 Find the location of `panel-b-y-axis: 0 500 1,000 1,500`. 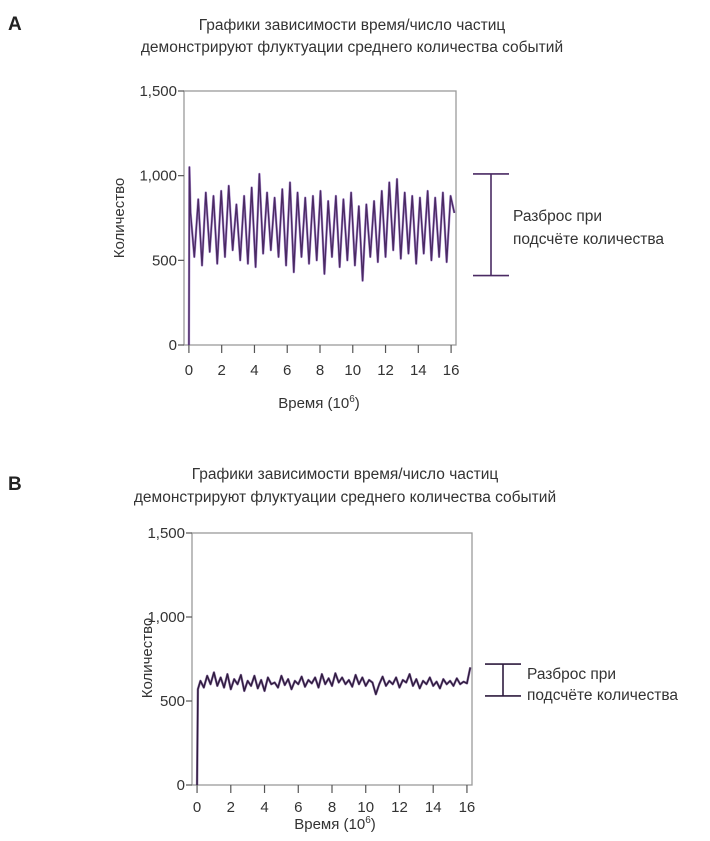

panel-b-y-axis: 0 500 1,000 1,500 is located at coordinates (169, 659).